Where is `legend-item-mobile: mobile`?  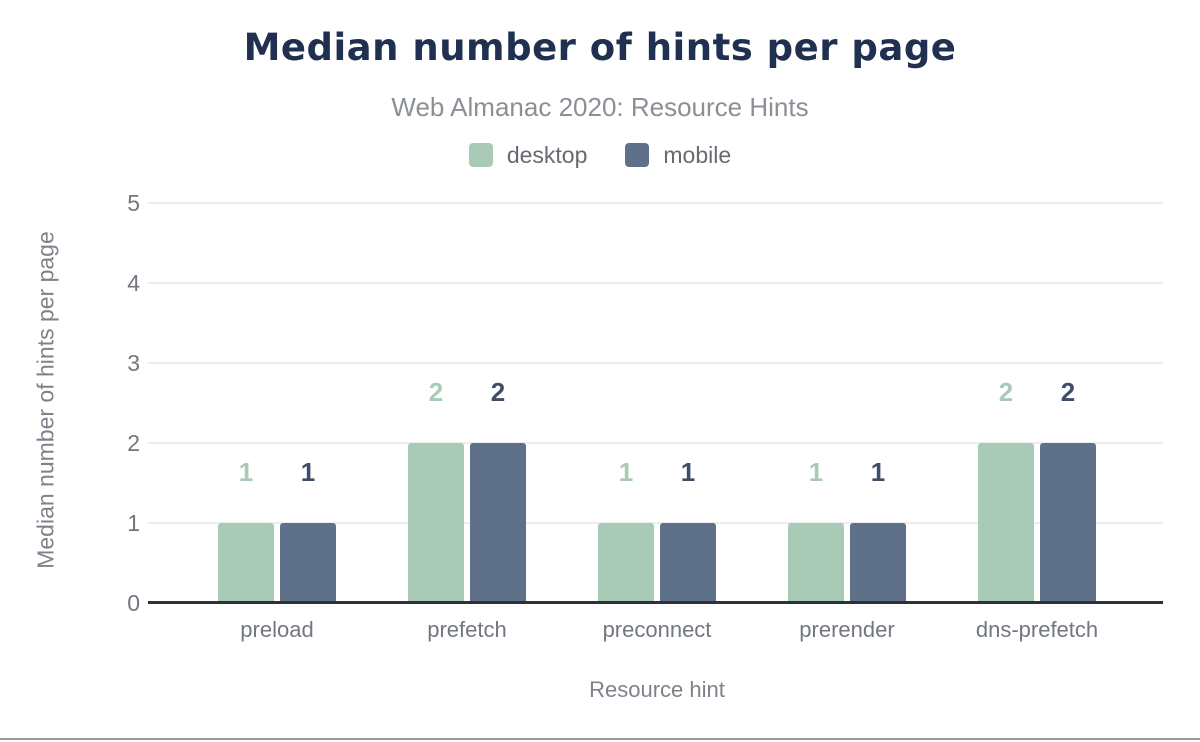 legend-item-mobile: mobile is located at coordinates (678, 155).